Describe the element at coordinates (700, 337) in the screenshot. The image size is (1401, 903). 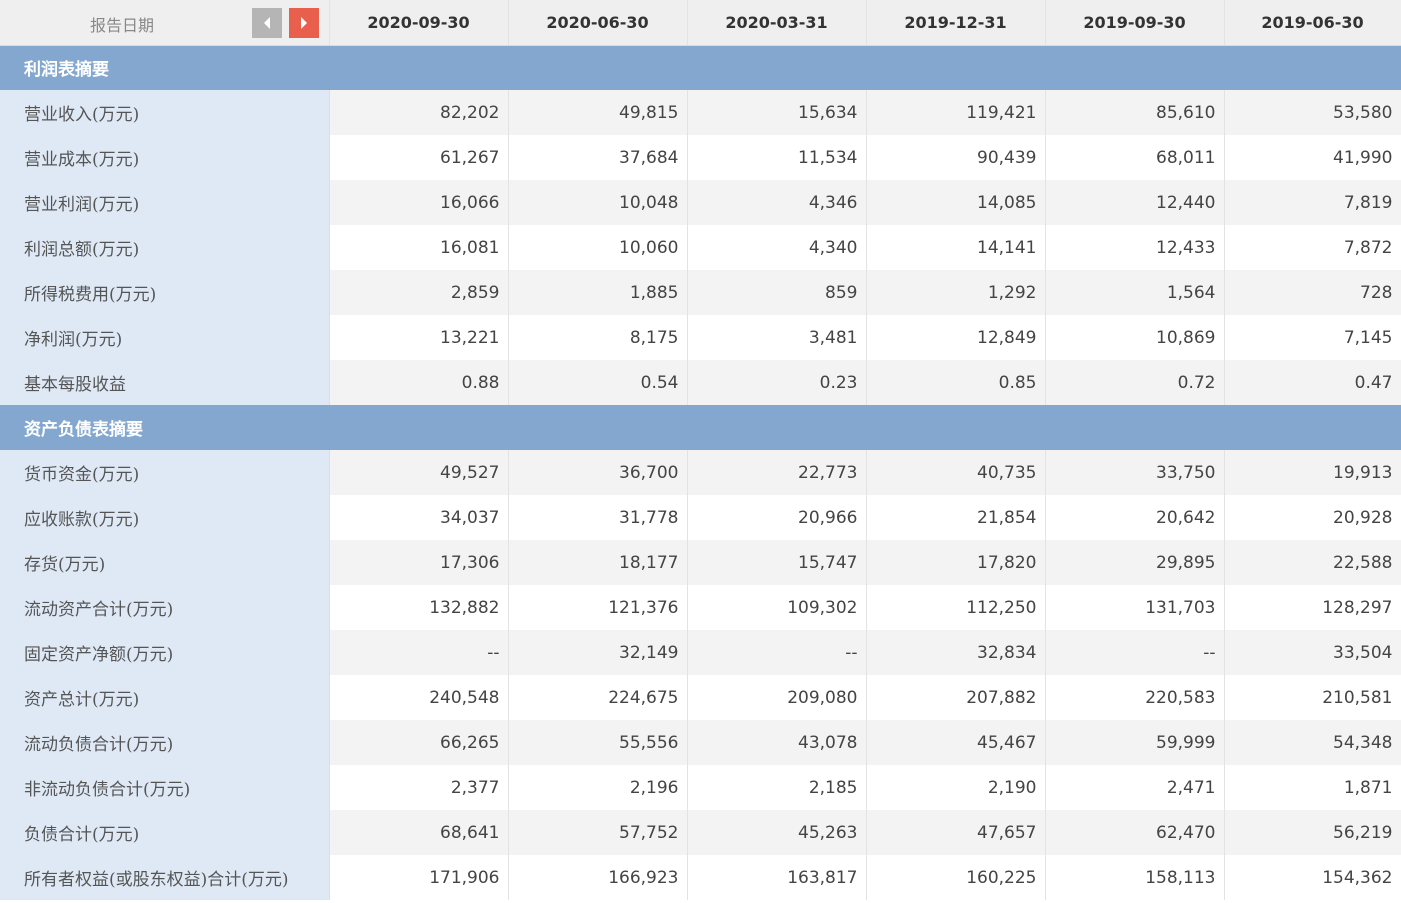
I see `table-row: 净利润(万元) 13,221 8,175 3,481 12,849 10,869 7,145` at that location.